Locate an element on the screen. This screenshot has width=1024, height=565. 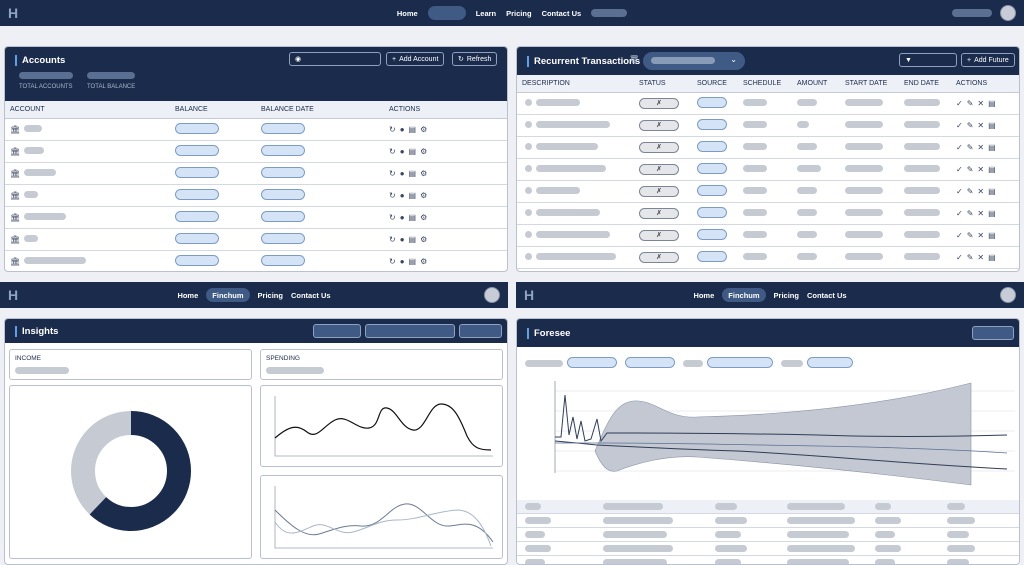
user-name is located at coordinates (972, 13).